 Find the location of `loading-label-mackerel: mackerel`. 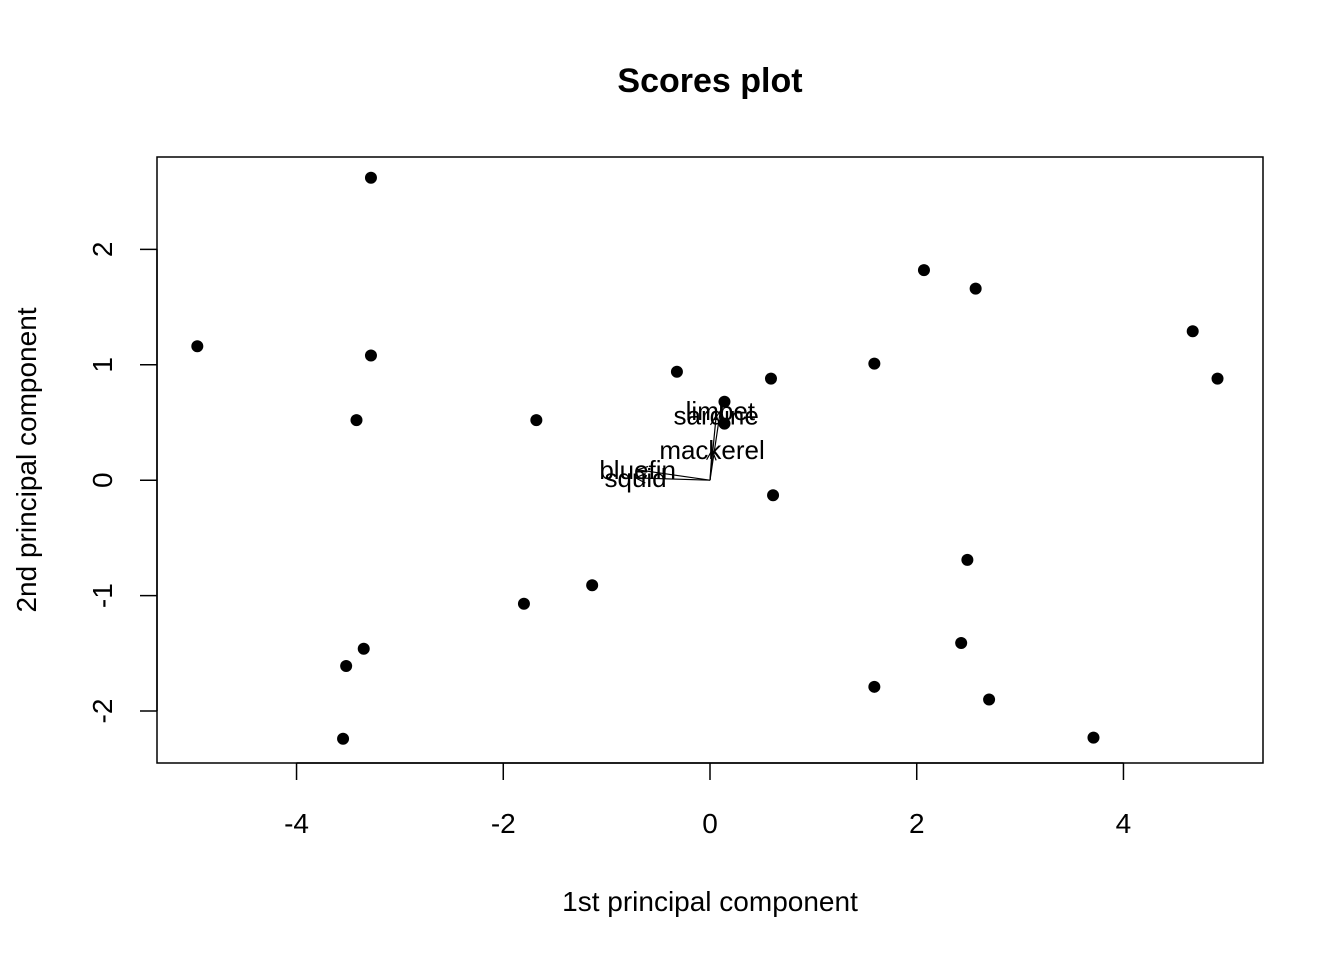

loading-label-mackerel: mackerel is located at coordinates (711, 450).